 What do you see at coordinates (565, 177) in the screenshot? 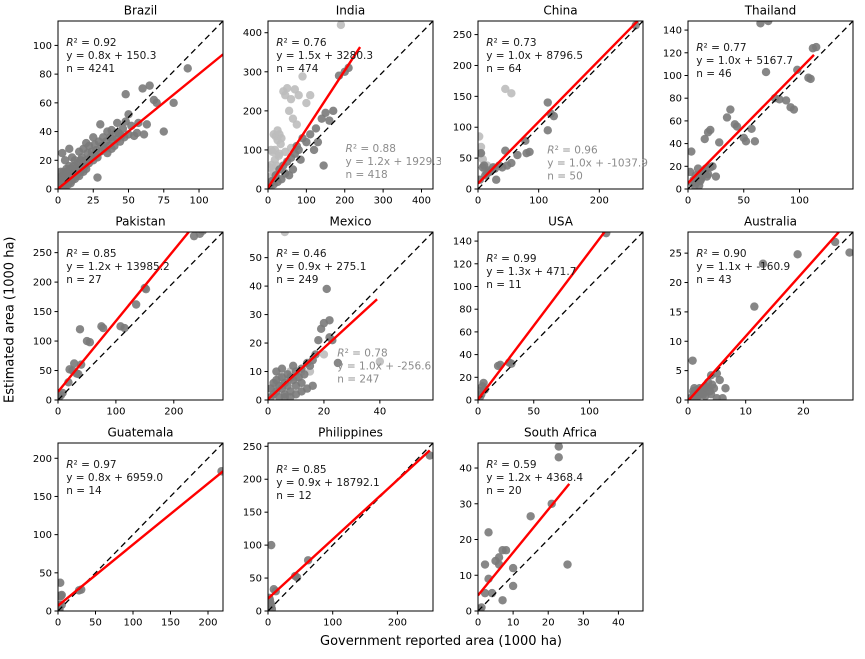
I see `stat-n: n = 50` at bounding box center [565, 177].